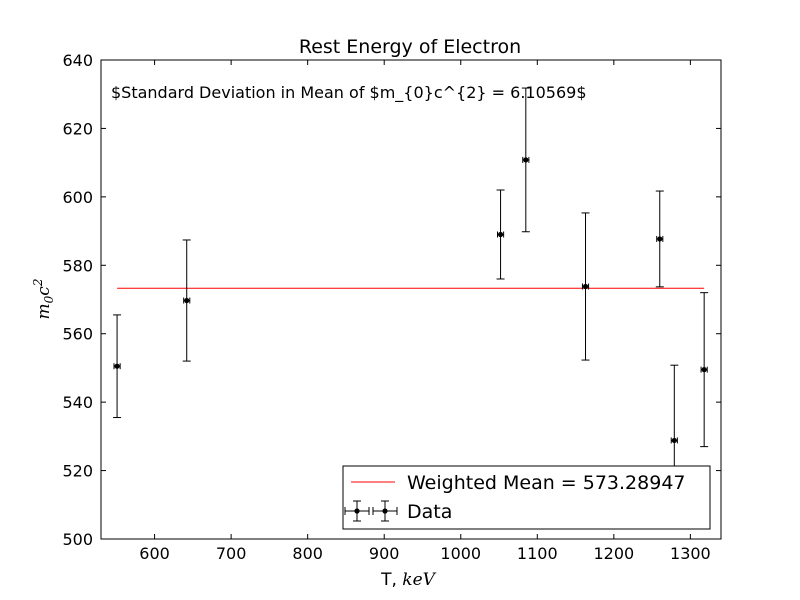  I want to click on x-tick-label-1100: 1100, so click(537, 553).